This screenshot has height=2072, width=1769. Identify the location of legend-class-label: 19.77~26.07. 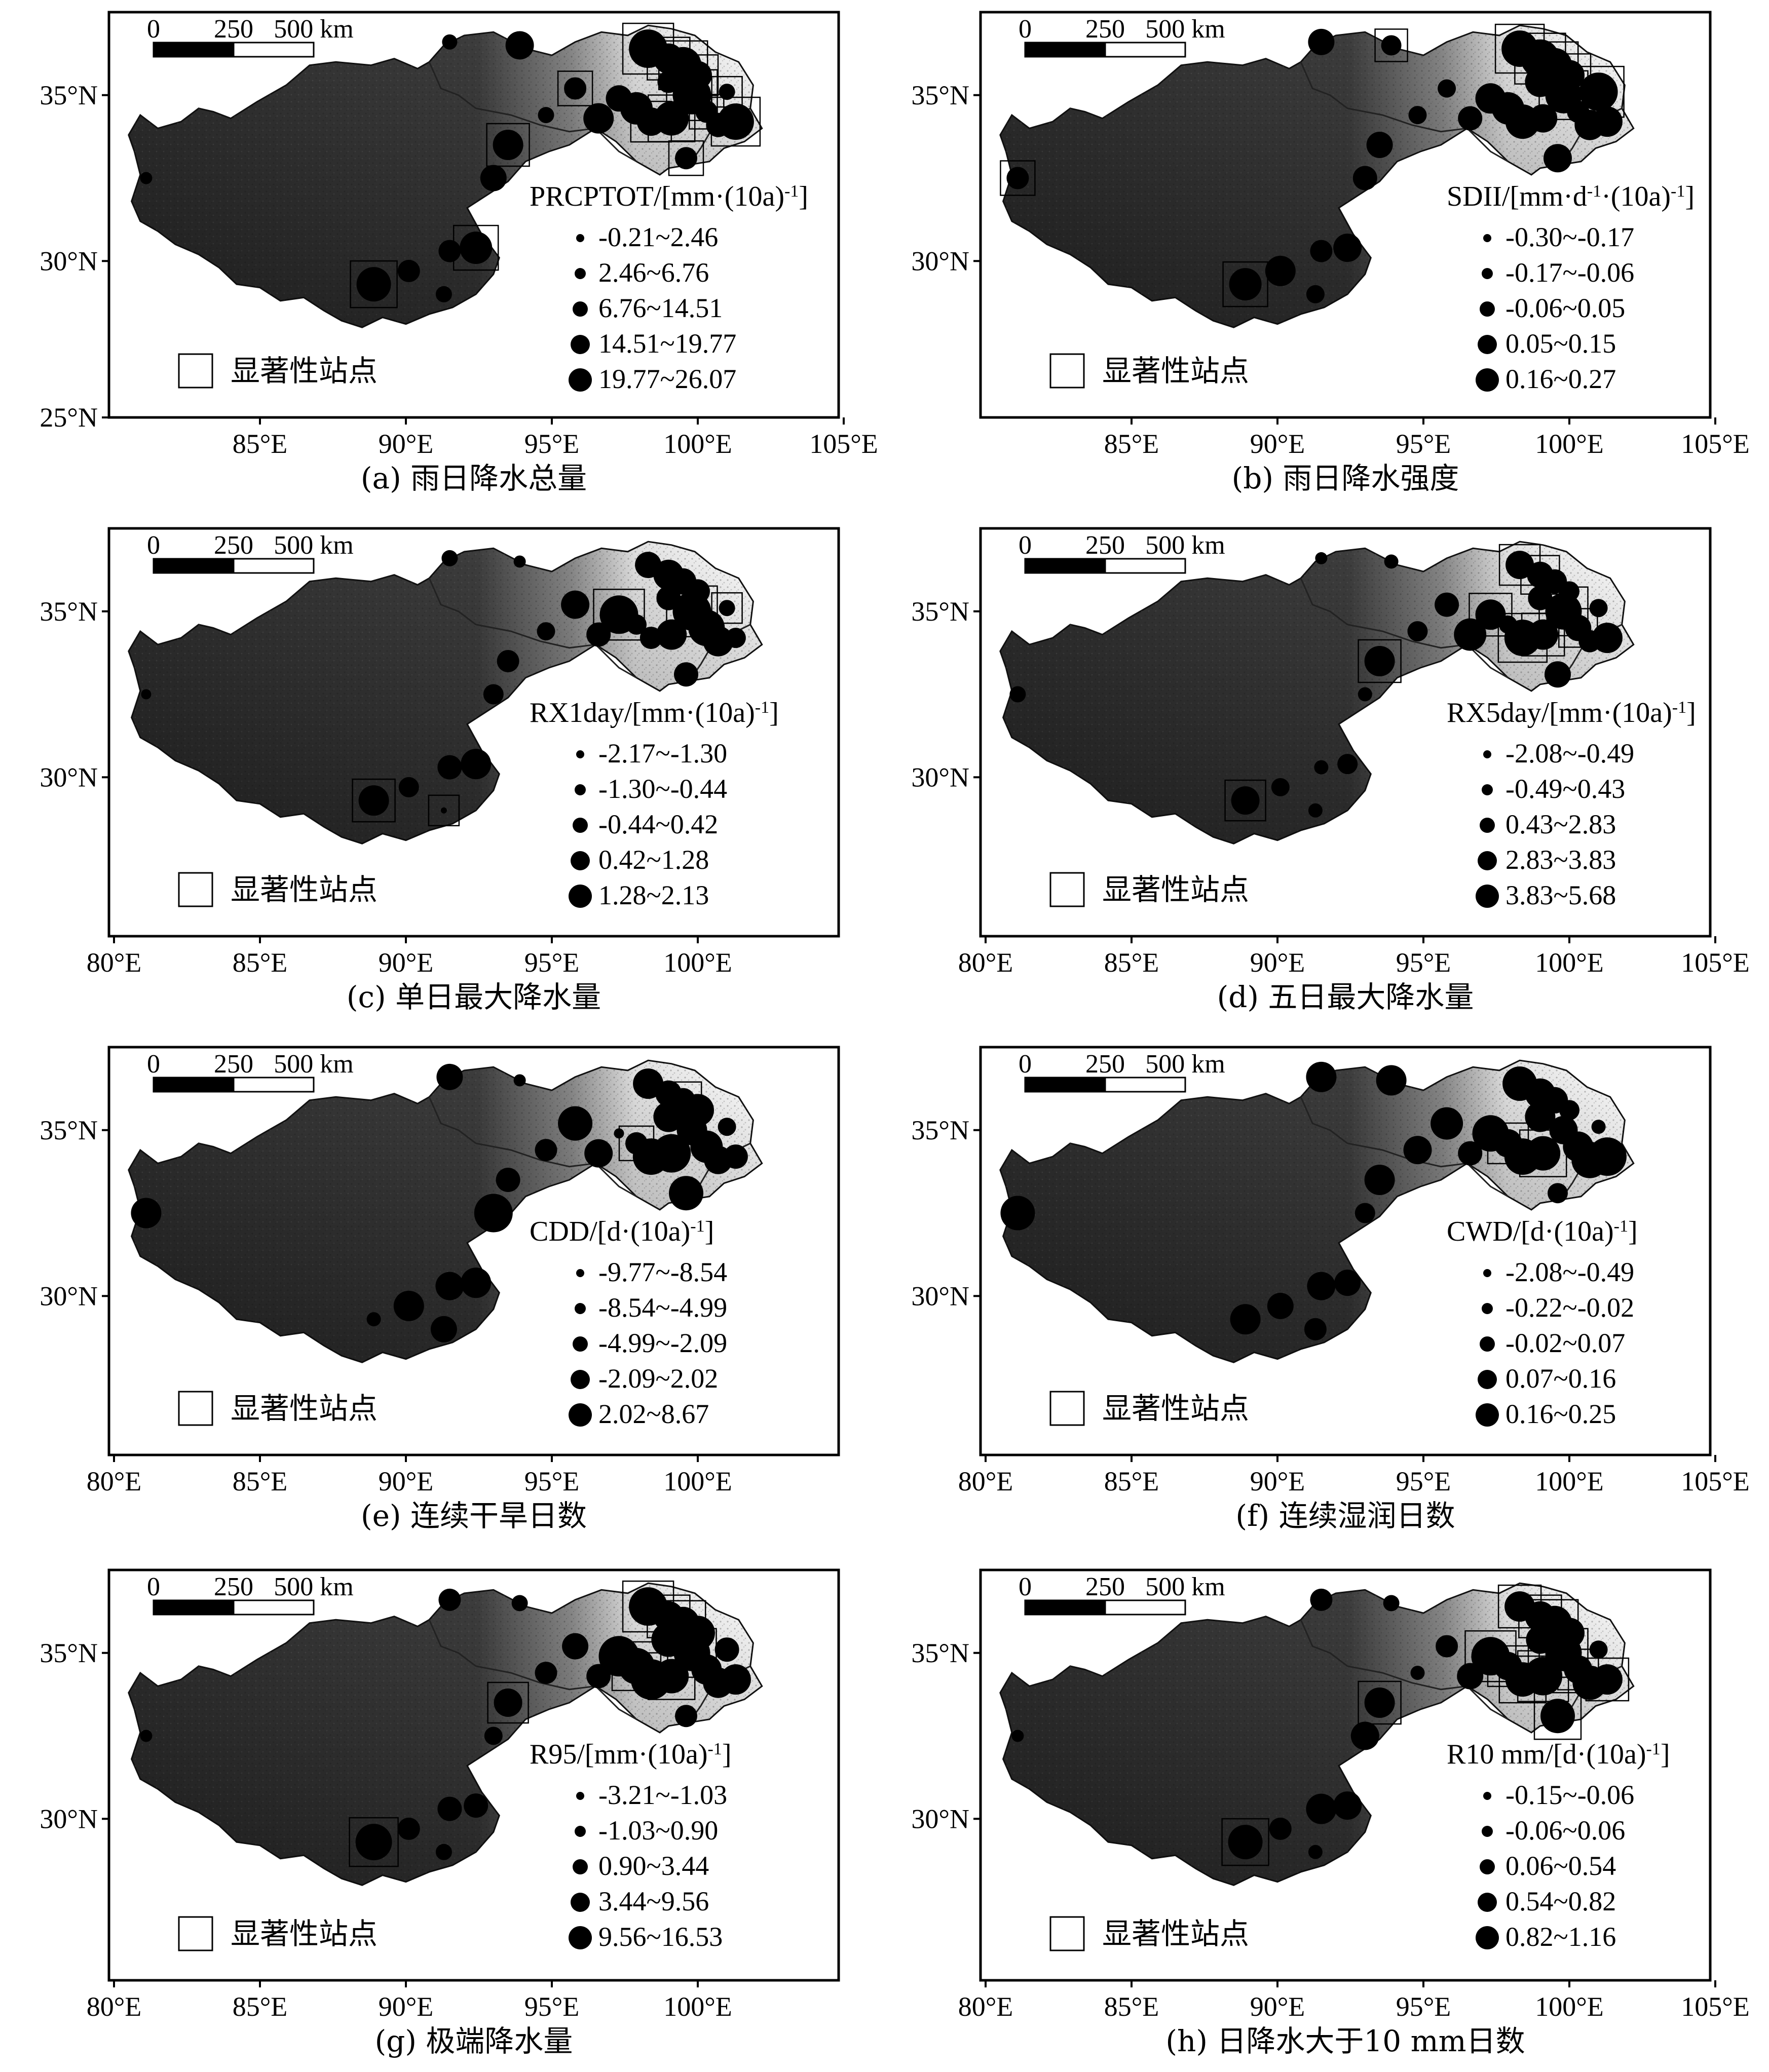
(667, 379).